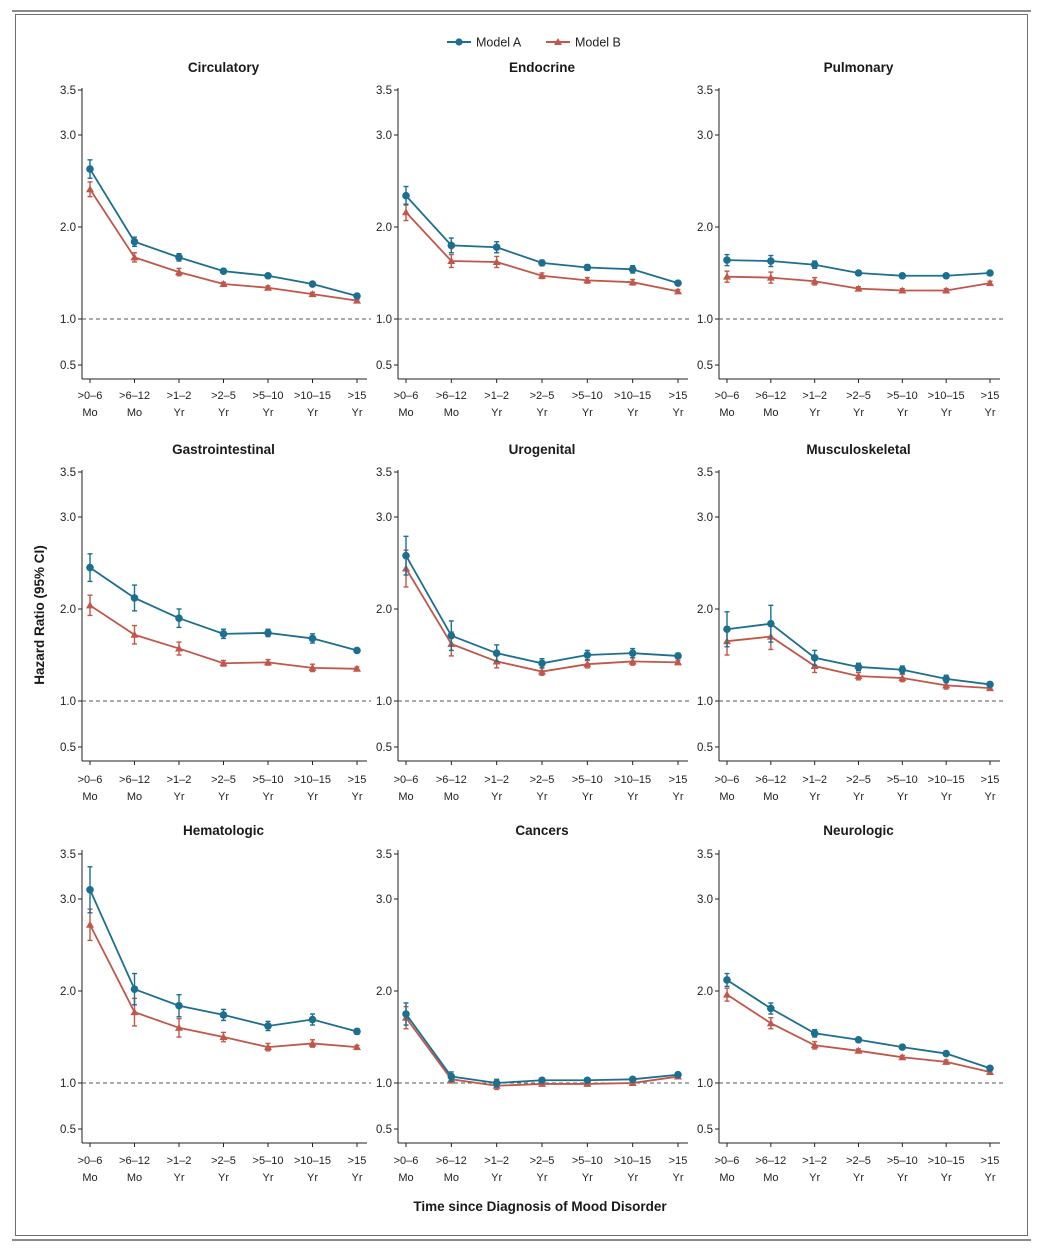 The width and height of the screenshot is (1044, 1248). What do you see at coordinates (224, 830) in the screenshot?
I see `panel-title: Hematologic` at bounding box center [224, 830].